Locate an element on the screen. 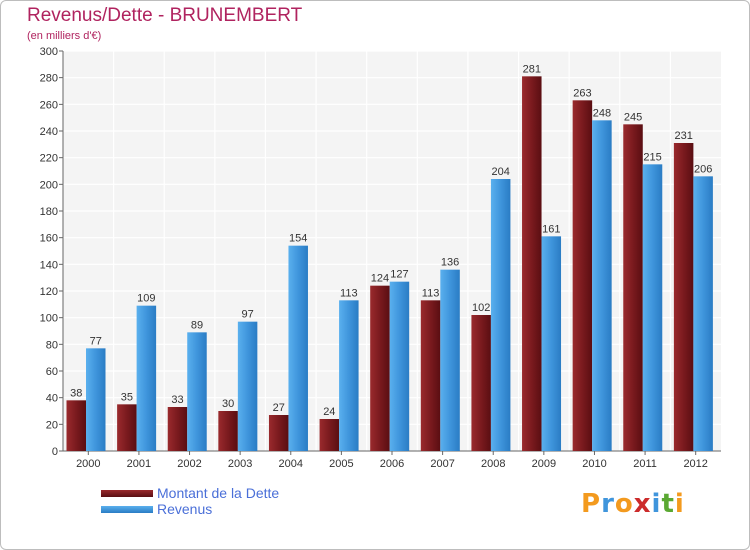 The width and height of the screenshot is (750, 550). y-tick-label: 140 is located at coordinates (49, 265).